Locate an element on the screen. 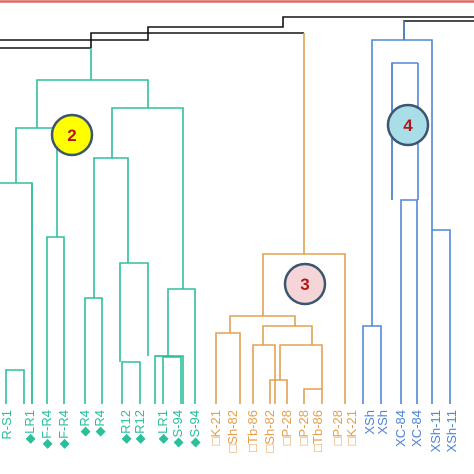 The image size is (474, 474). root-links is located at coordinates (237, 32).